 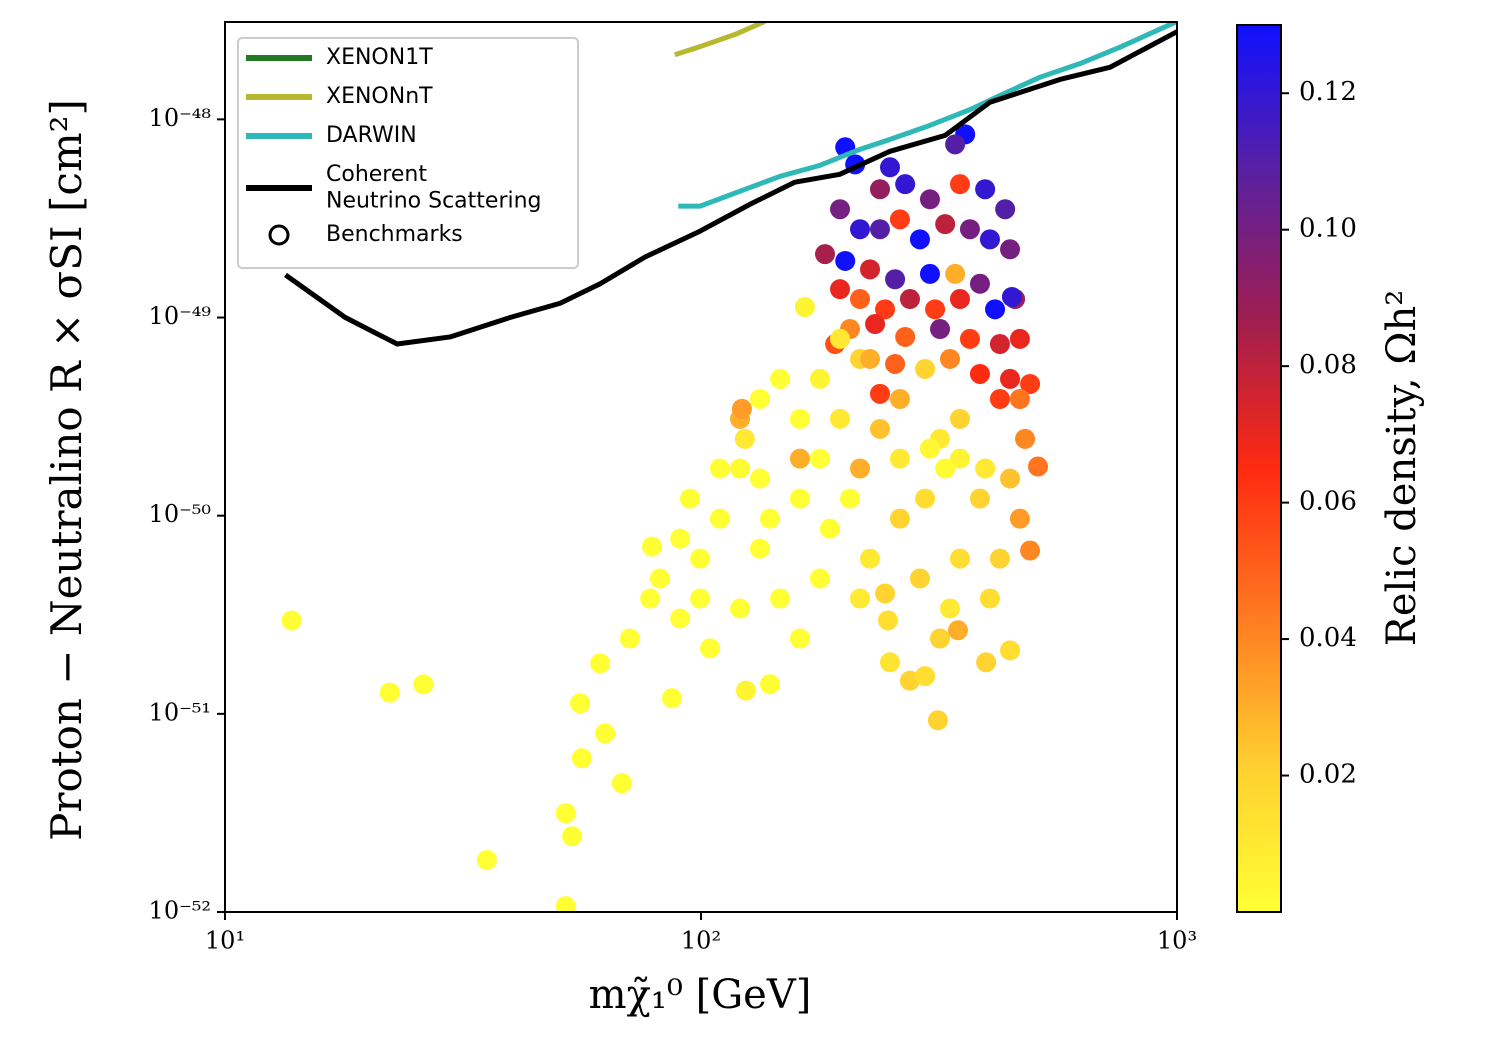 I want to click on y-axis-label: Proton − Neutralino R × σSI [cm²], so click(x=66, y=470).